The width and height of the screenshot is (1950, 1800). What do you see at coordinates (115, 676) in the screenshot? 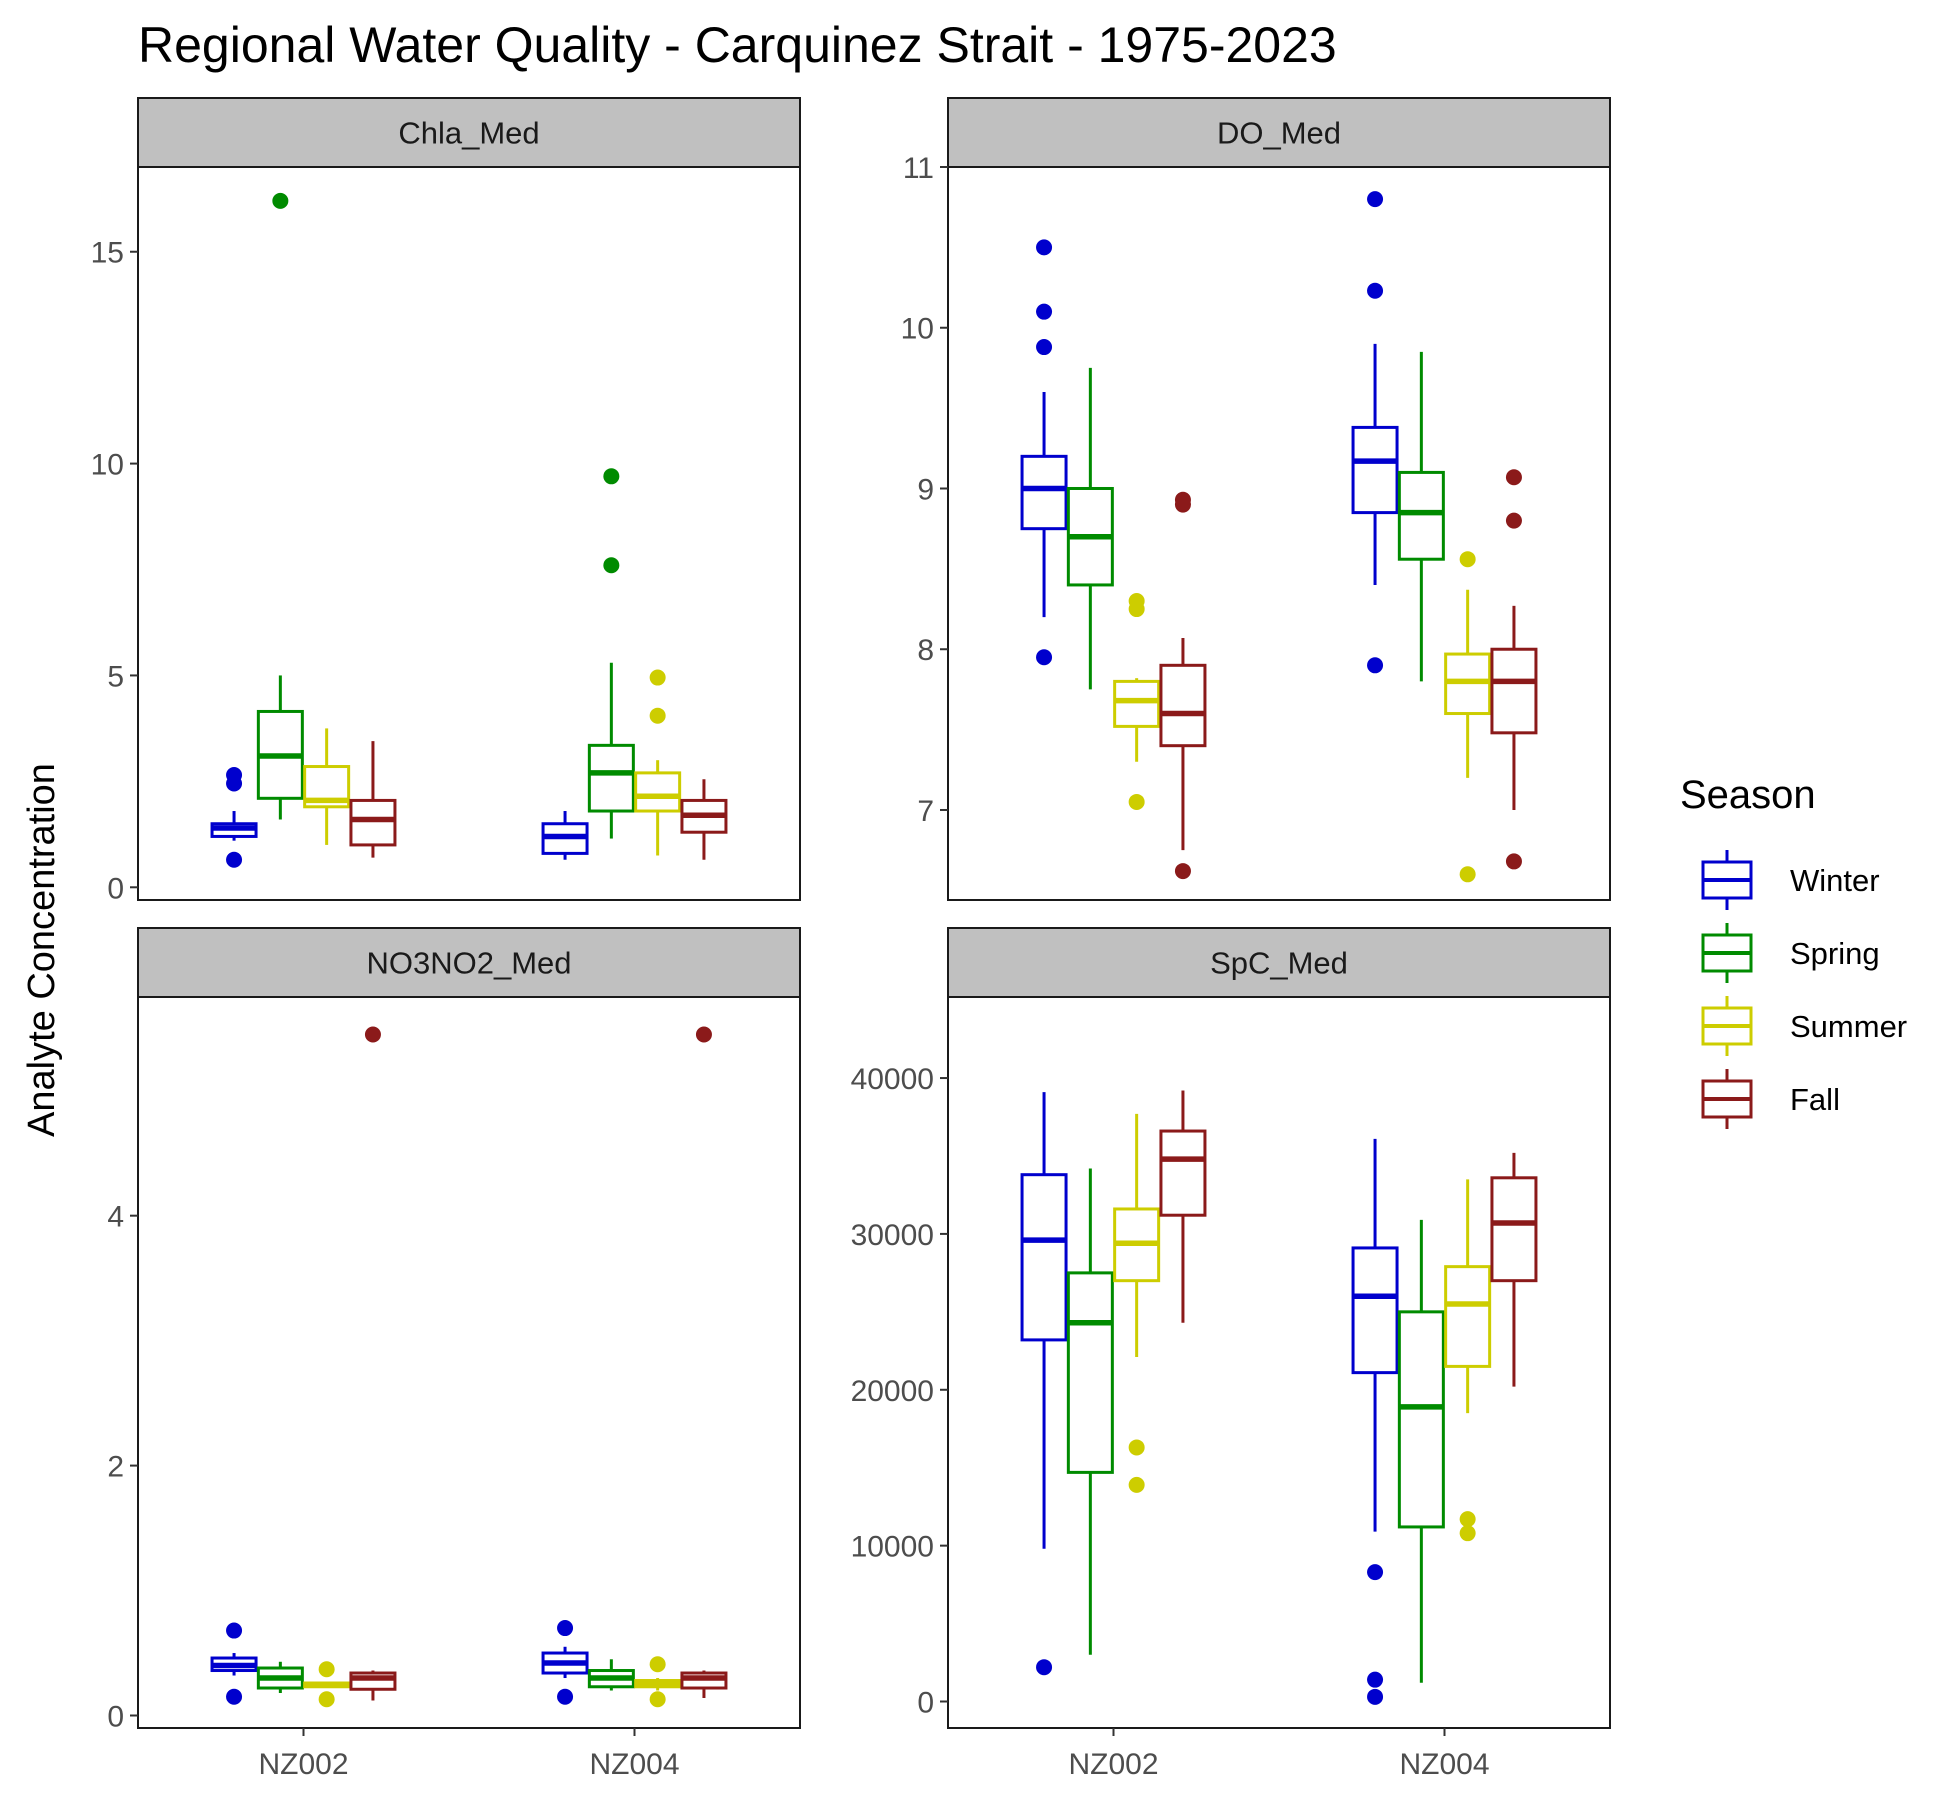
I see `y-tick-label: 5` at bounding box center [115, 676].